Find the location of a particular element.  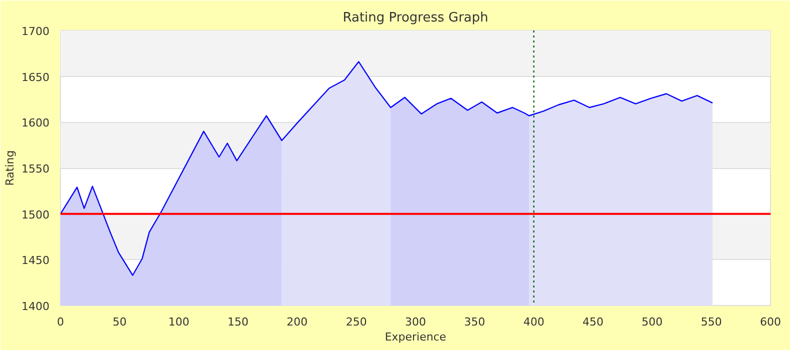

x-tick-label: 550 is located at coordinates (711, 322).